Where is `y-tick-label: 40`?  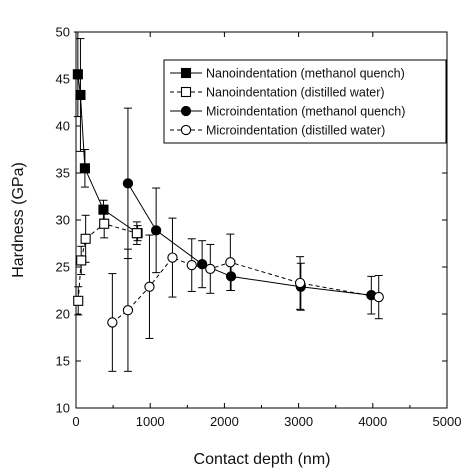
y-tick-label: 40 is located at coordinates (63, 126).